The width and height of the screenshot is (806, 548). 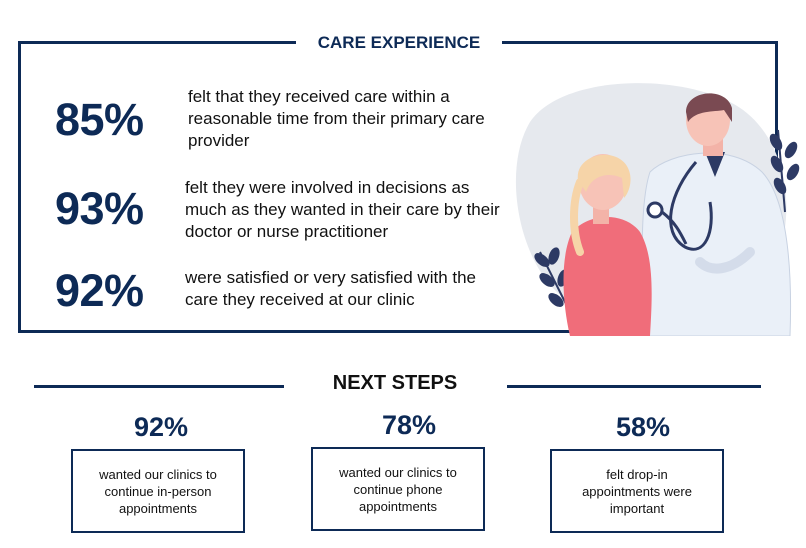 I want to click on next-step-box-drop-in: felt drop-in appointments were important, so click(x=637, y=491).